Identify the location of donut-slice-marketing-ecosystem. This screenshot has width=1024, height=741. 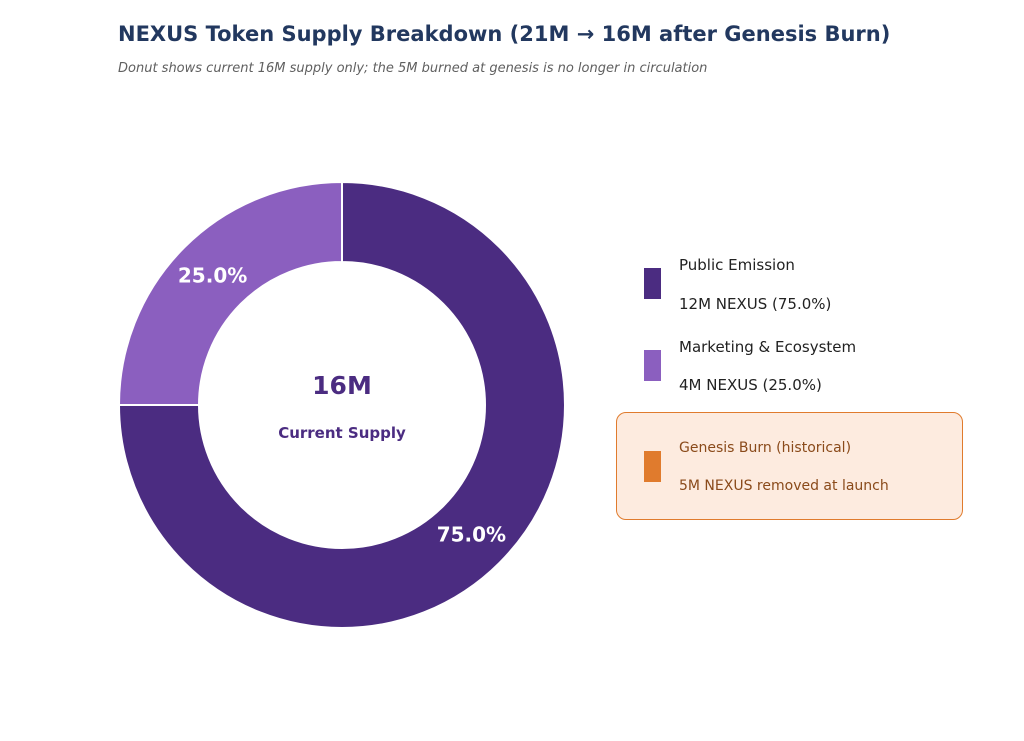
(230, 293).